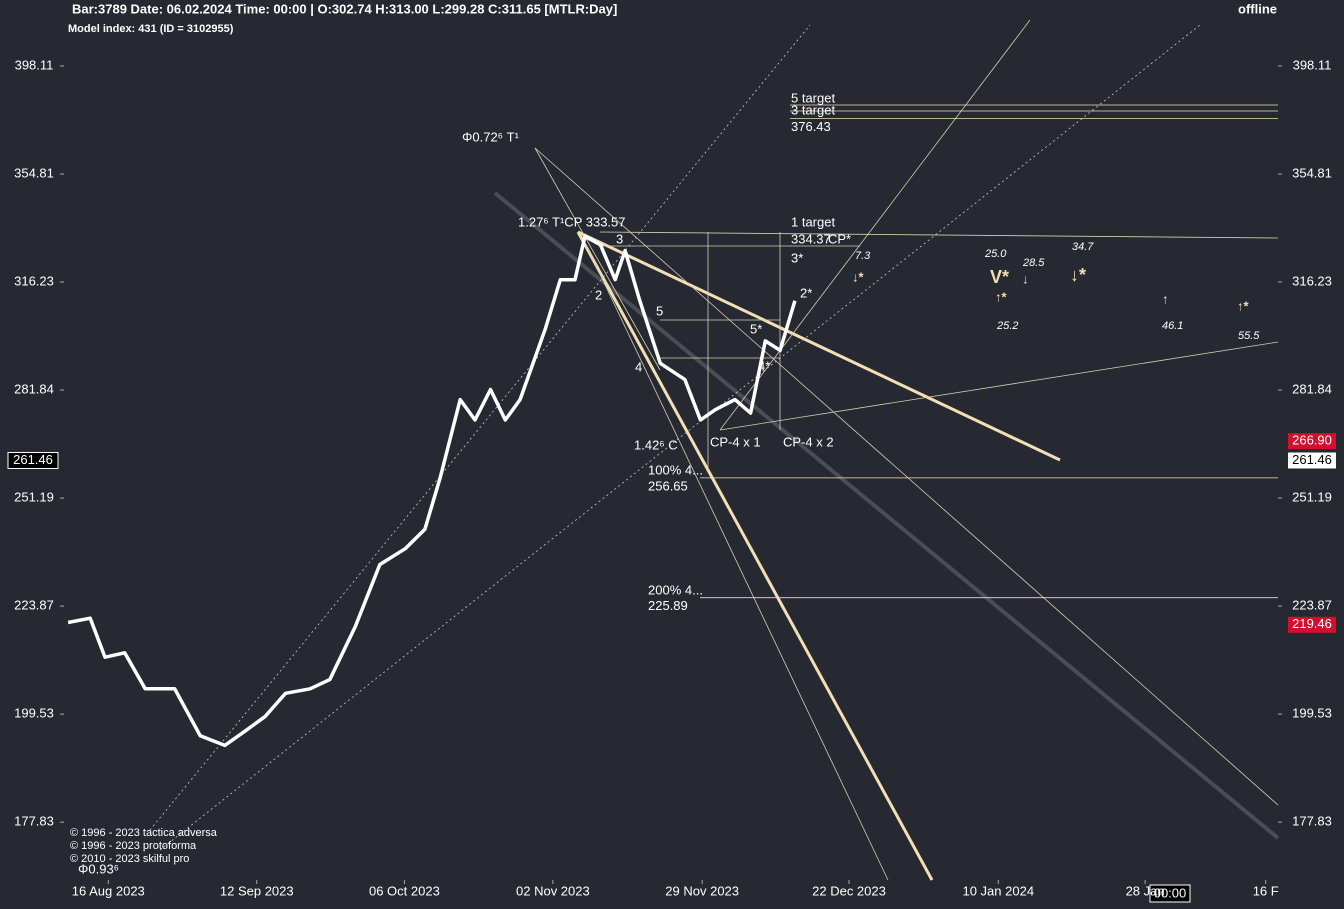 This screenshot has height=909, width=1344. Describe the element at coordinates (108, 890) in the screenshot. I see `x-tick-label: 16 Aug 2023` at that location.